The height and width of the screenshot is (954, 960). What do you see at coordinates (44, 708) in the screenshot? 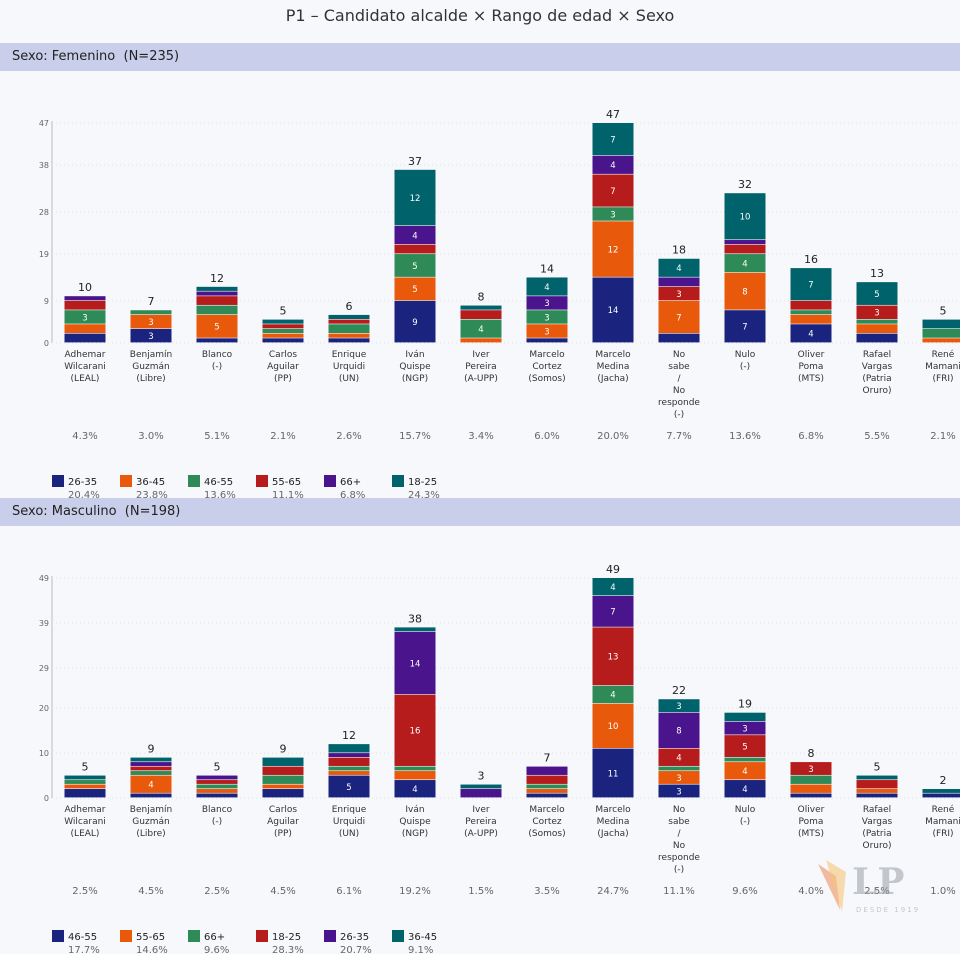
I see `y-tick-label: 20` at bounding box center [44, 708].